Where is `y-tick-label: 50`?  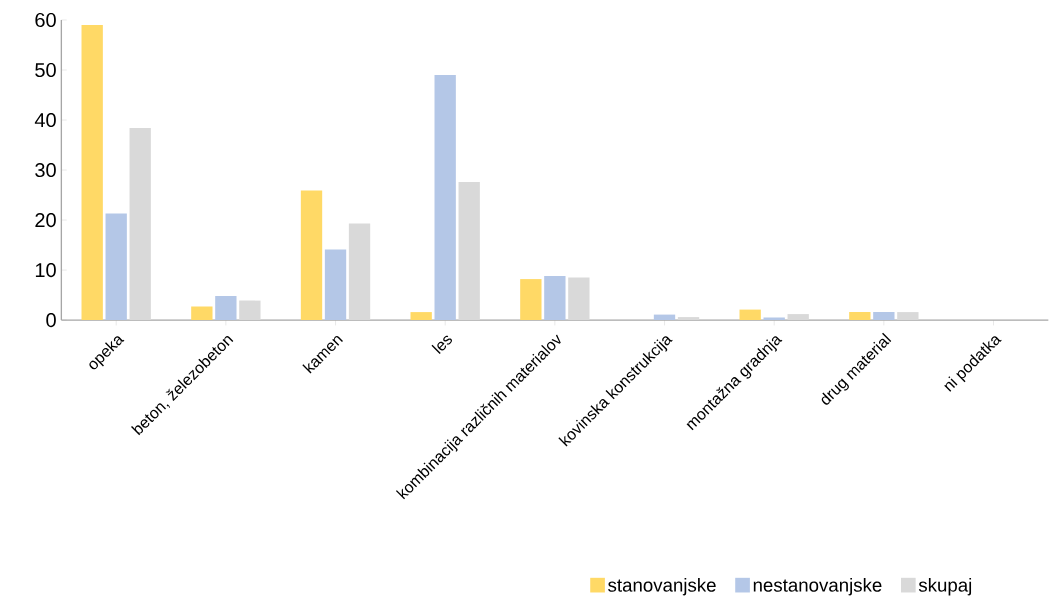
y-tick-label: 50 is located at coordinates (45, 70).